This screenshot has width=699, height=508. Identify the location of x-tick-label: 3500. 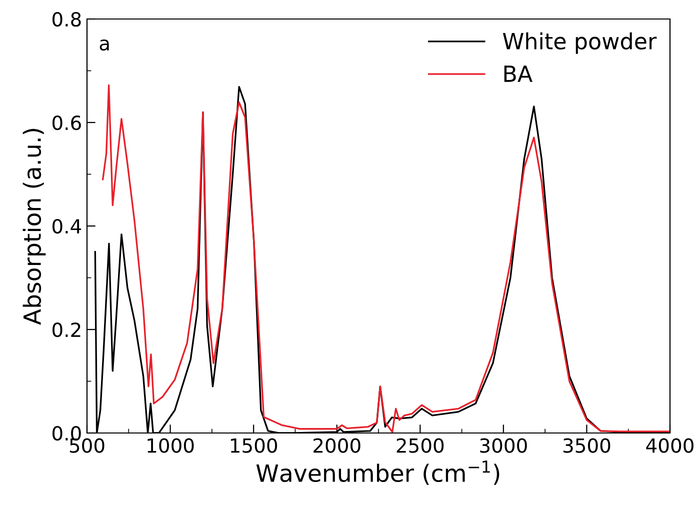
(586, 445).